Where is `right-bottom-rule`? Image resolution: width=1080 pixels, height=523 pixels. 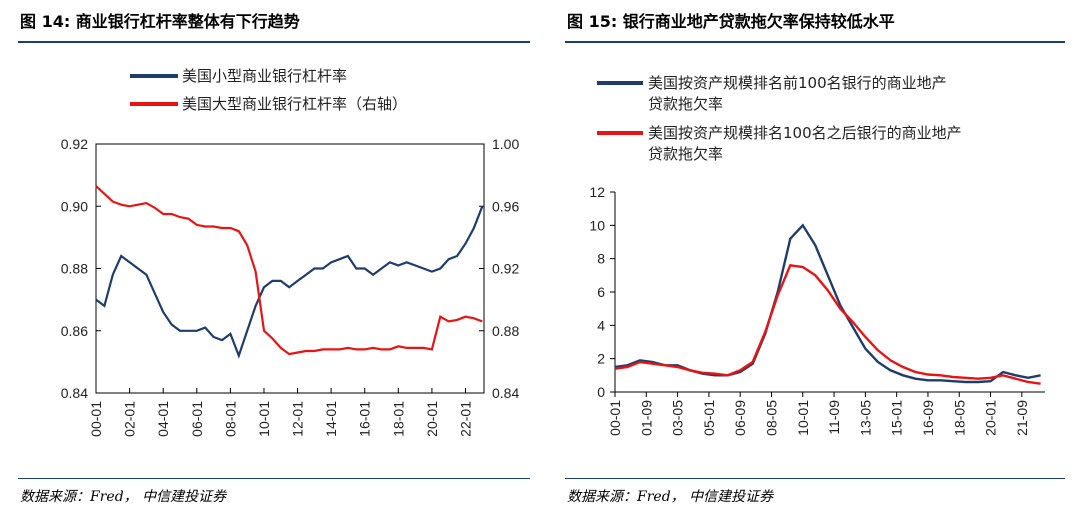
right-bottom-rule is located at coordinates (815, 478).